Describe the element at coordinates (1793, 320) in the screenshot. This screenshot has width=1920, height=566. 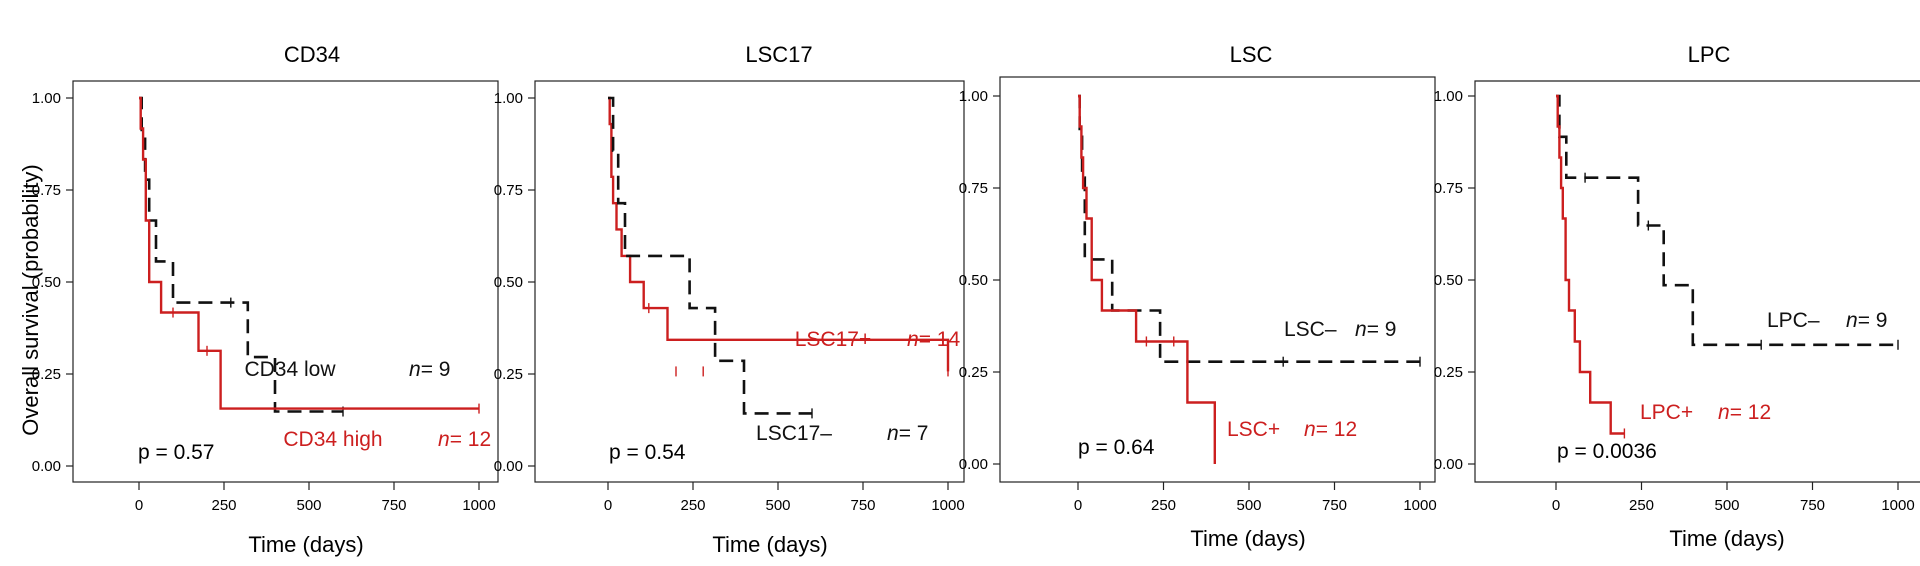
I see `legend-label: LPC–` at that location.